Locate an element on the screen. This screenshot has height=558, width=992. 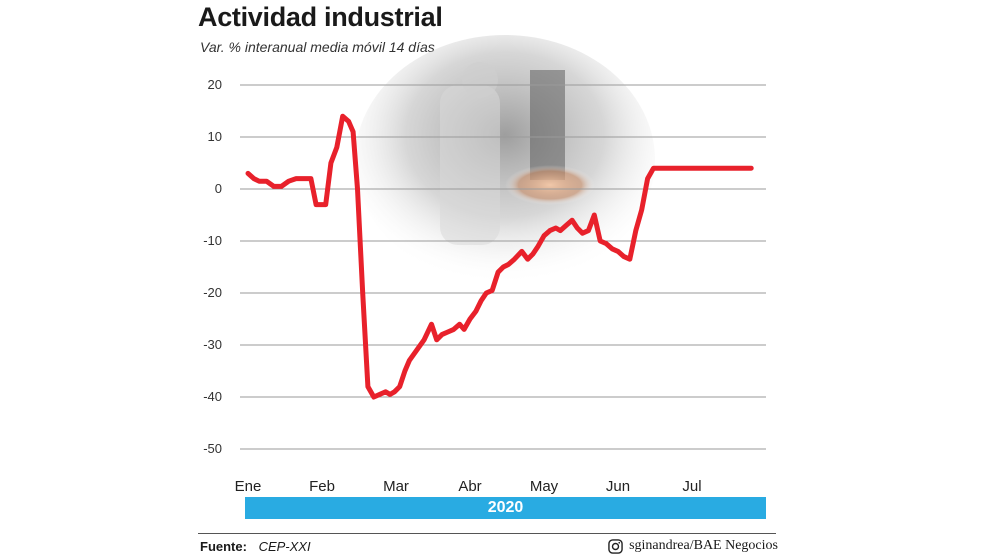
credit-text: sginandrea/BAE Negocios is located at coordinates (703, 545).